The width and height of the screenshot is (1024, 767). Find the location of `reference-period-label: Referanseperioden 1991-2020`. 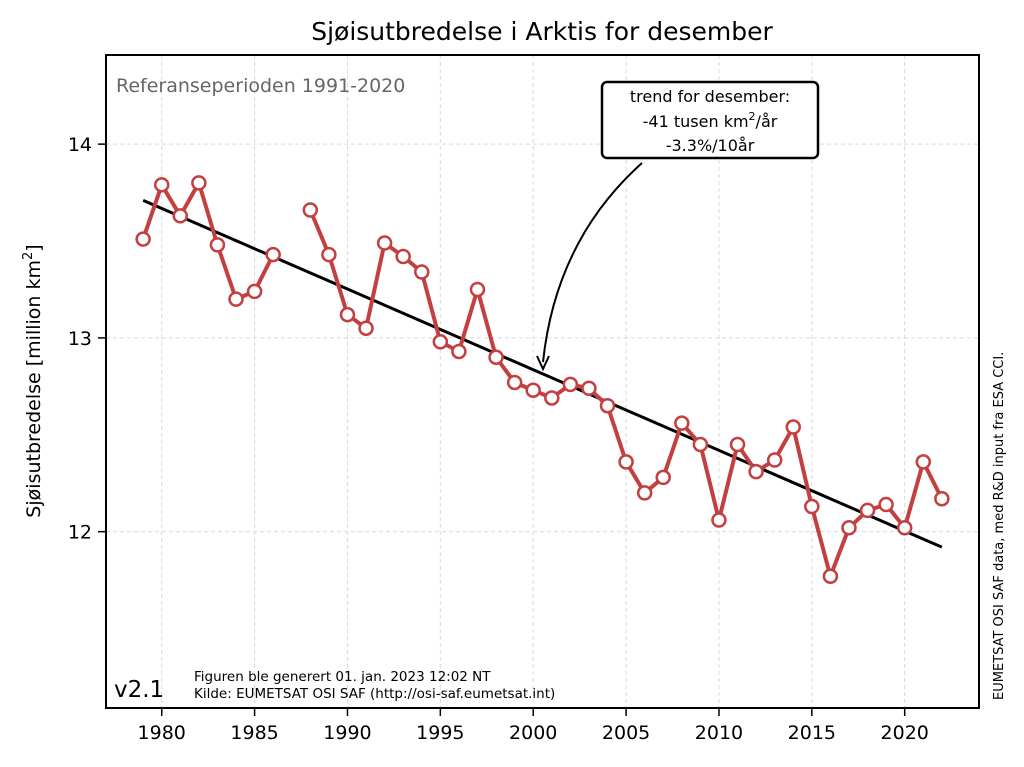

reference-period-label: Referanseperioden 1991-2020 is located at coordinates (260, 86).